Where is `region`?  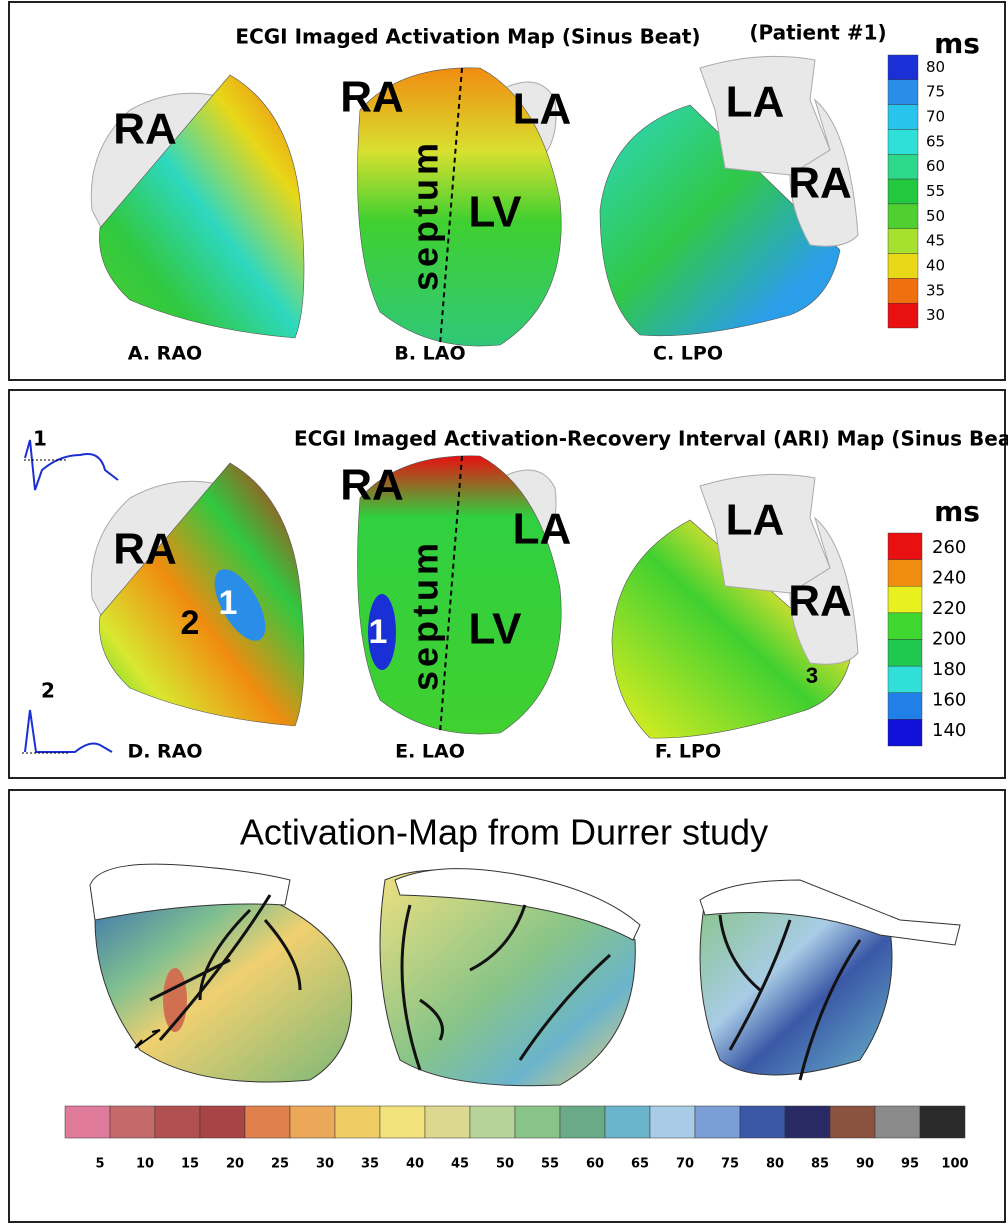 region is located at coordinates (382, 632).